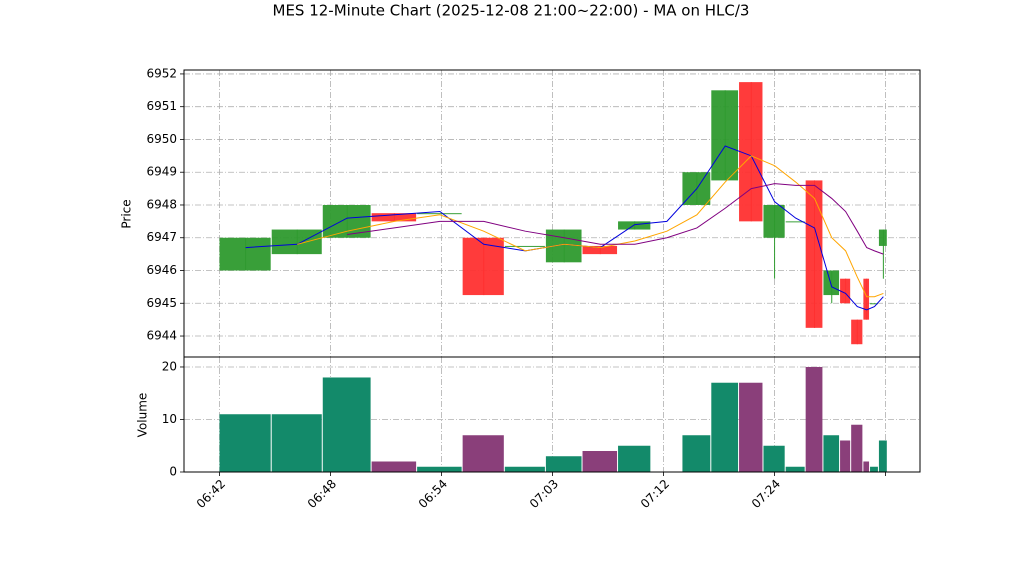 The height and width of the screenshot is (575, 1022). What do you see at coordinates (552, 414) in the screenshot?
I see `volume-frame` at bounding box center [552, 414].